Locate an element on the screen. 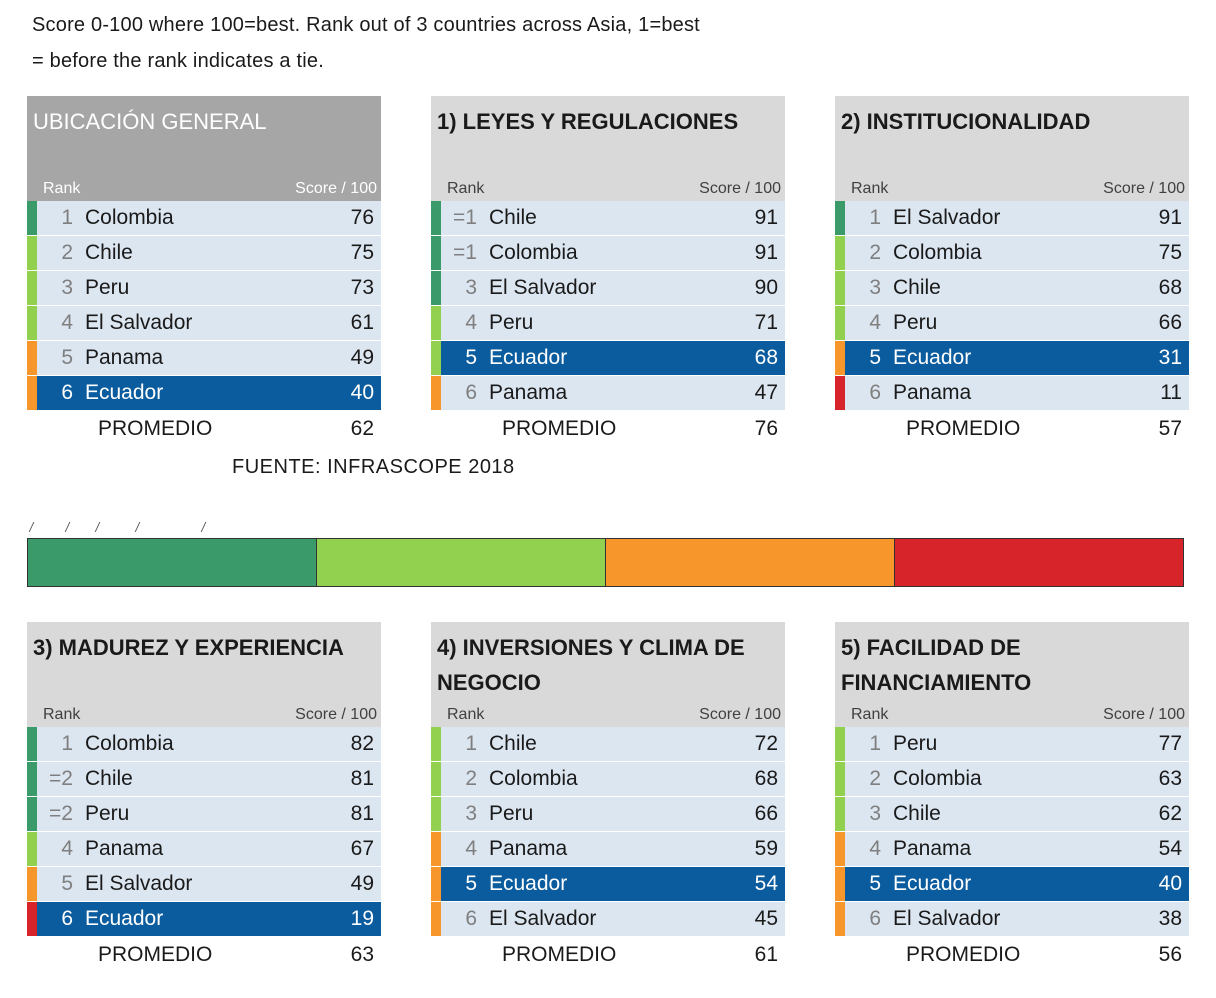 Image resolution: width=1216 pixels, height=998 pixels. scale-segment-light-green is located at coordinates (461, 562).